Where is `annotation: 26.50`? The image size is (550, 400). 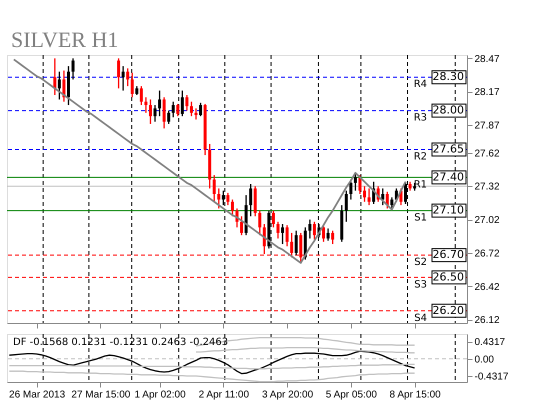
annotation: 26.50 is located at coordinates (448, 277).